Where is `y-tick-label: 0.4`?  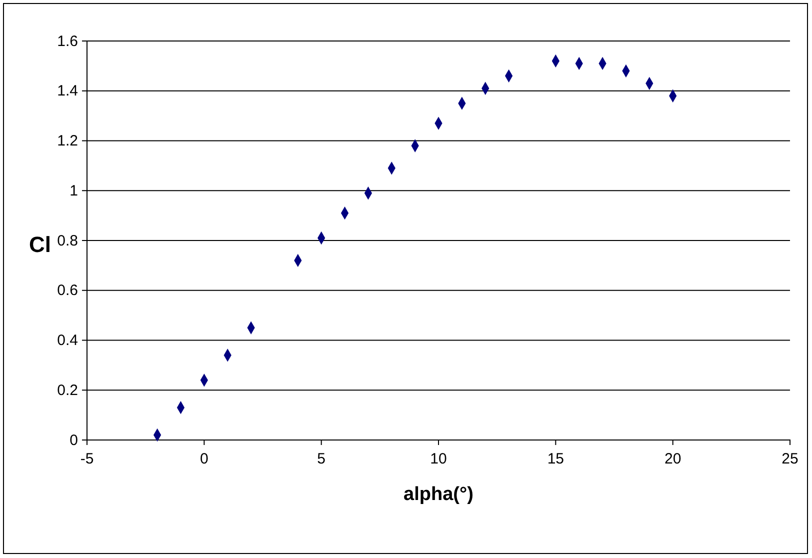
y-tick-label: 0.4 is located at coordinates (67, 341).